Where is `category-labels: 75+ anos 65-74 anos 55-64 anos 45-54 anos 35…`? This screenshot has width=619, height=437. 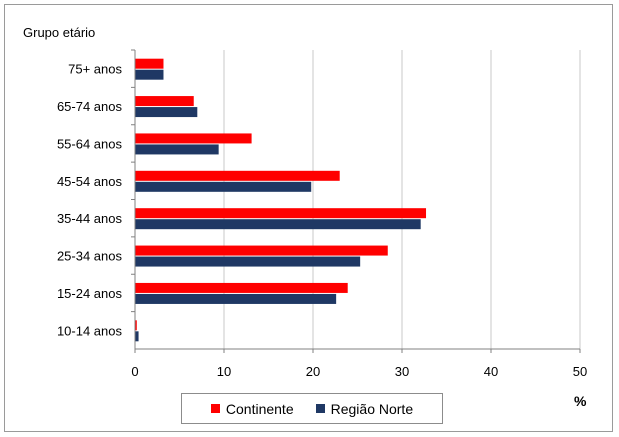
category-labels: 75+ anos 65-74 anos 55-64 anos 45-54 anos 35… is located at coordinates (90, 200).